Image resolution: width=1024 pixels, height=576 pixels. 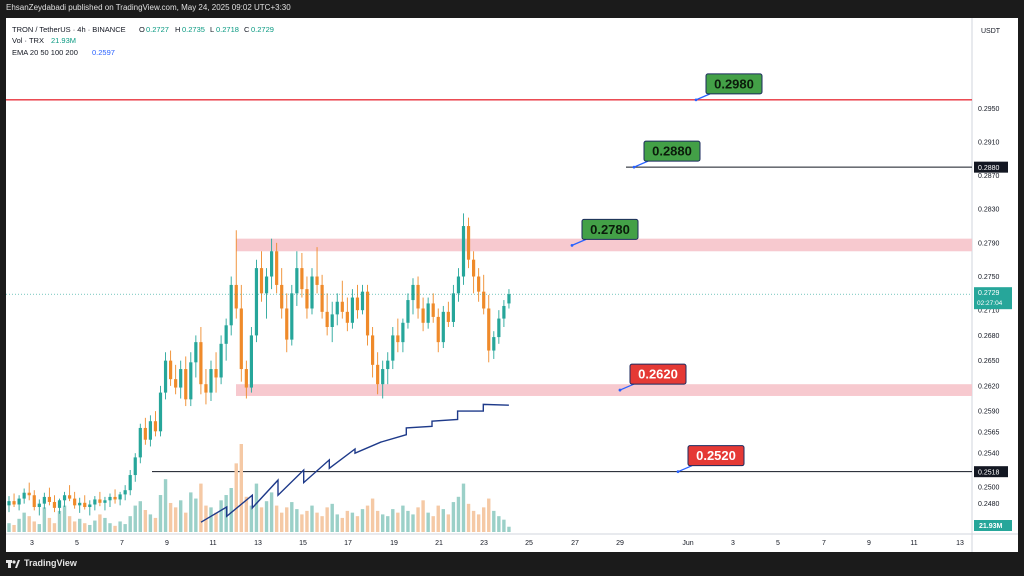 What do you see at coordinates (989, 311) in the screenshot?
I see `price-tick-label: 0.2710` at bounding box center [989, 311].